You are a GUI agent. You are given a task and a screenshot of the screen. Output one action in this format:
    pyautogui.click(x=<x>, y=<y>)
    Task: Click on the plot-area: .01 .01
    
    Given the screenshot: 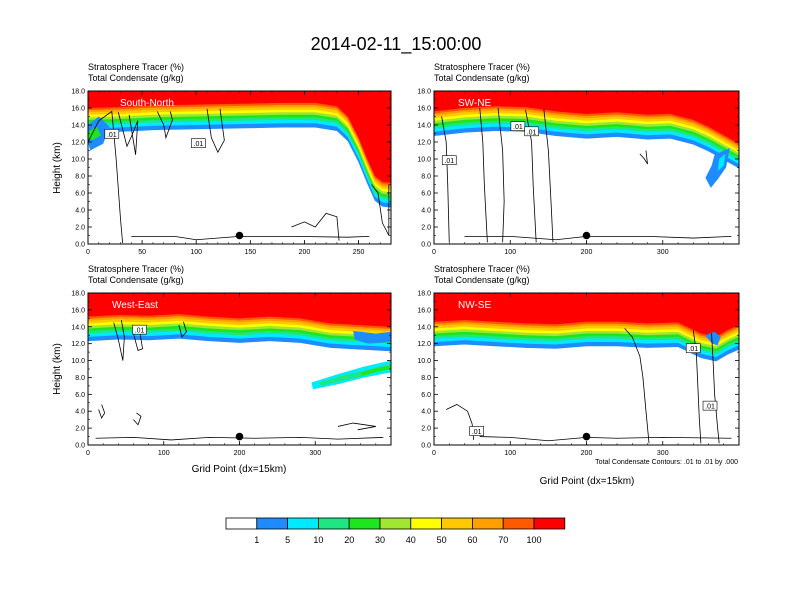 What is the action you would take?
    pyautogui.click(x=239, y=167)
    